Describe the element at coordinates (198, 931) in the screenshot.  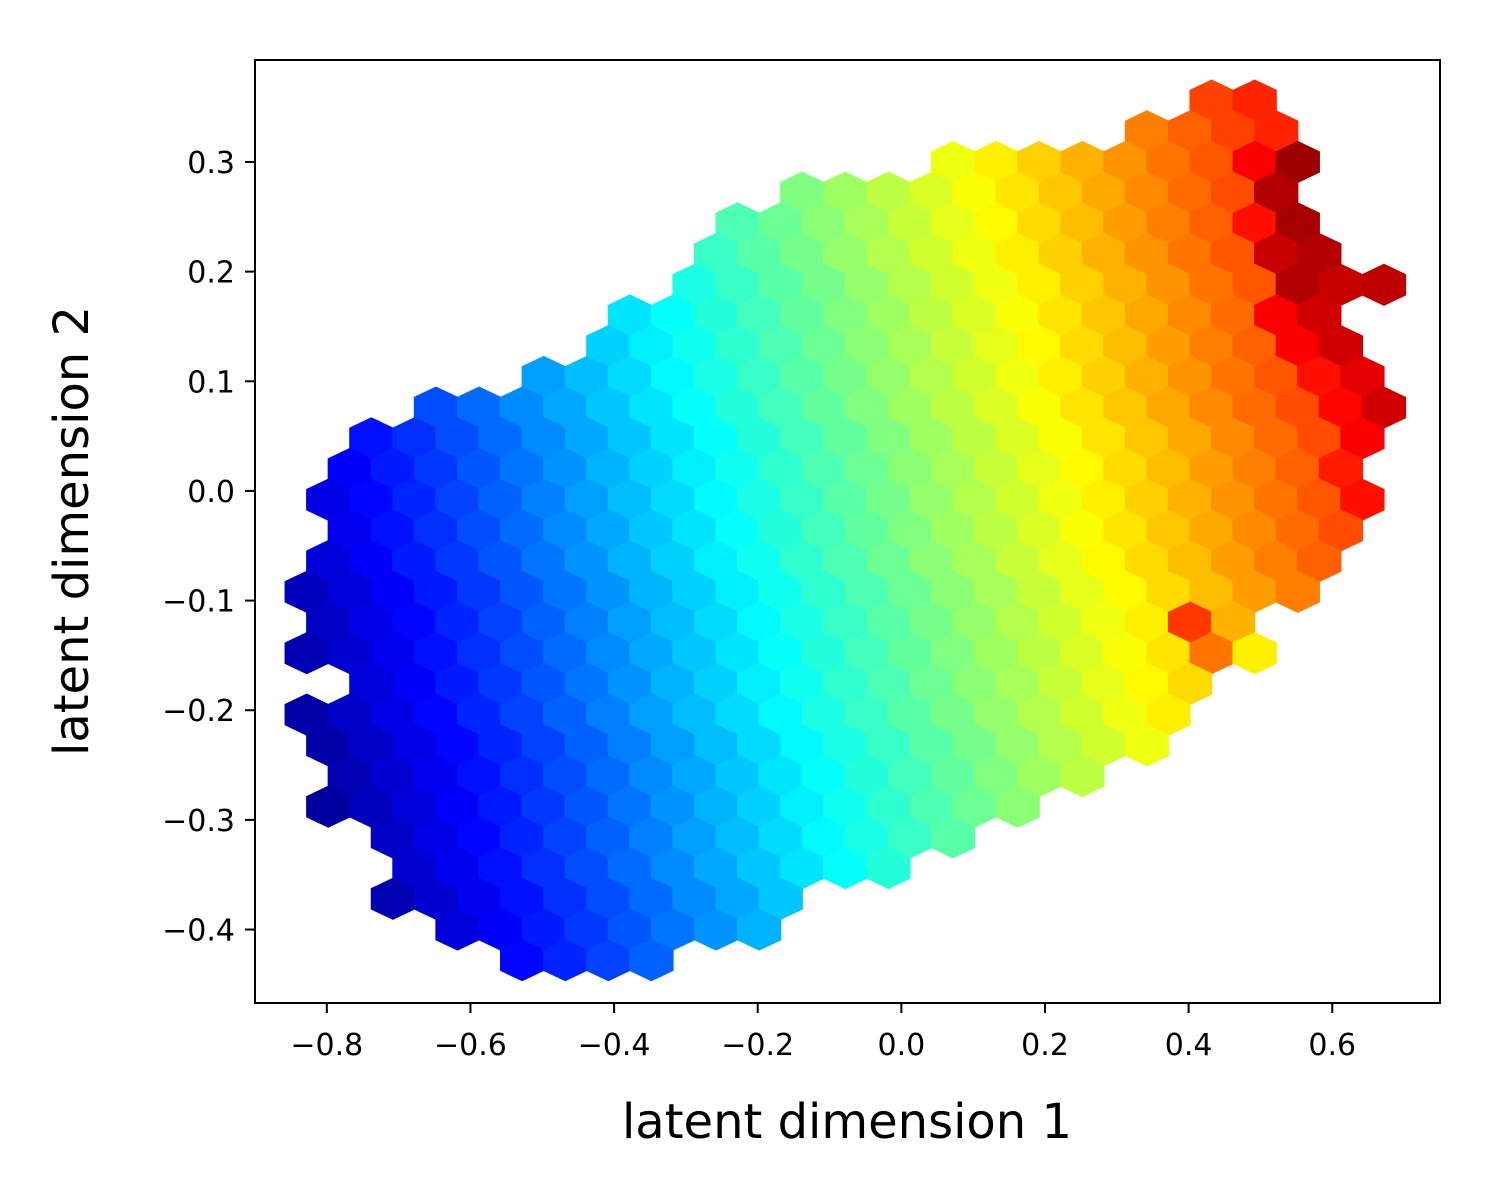
I see `y-tick-label: −0.4` at that location.